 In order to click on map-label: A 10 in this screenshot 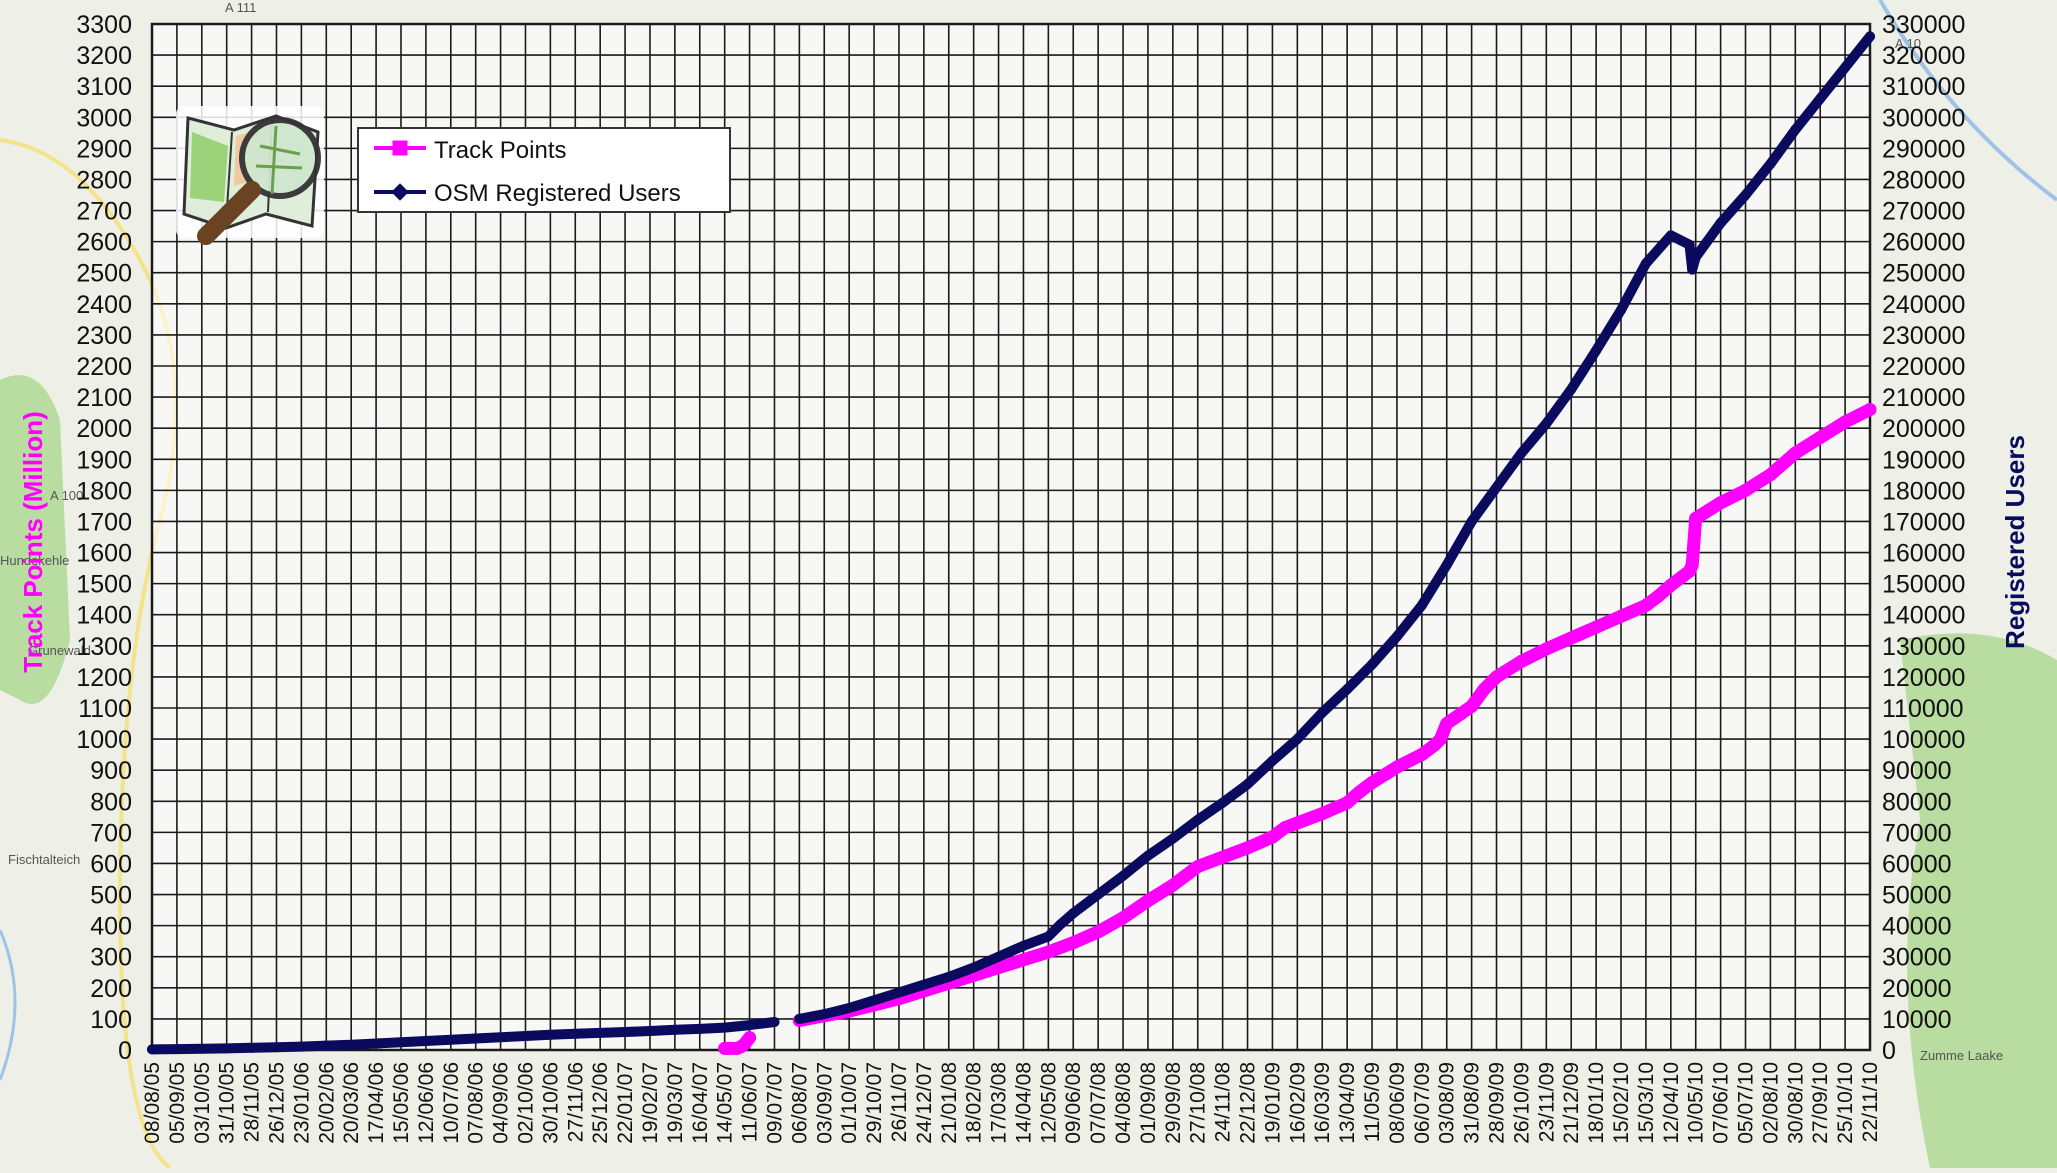, I will do `click(1908, 43)`.